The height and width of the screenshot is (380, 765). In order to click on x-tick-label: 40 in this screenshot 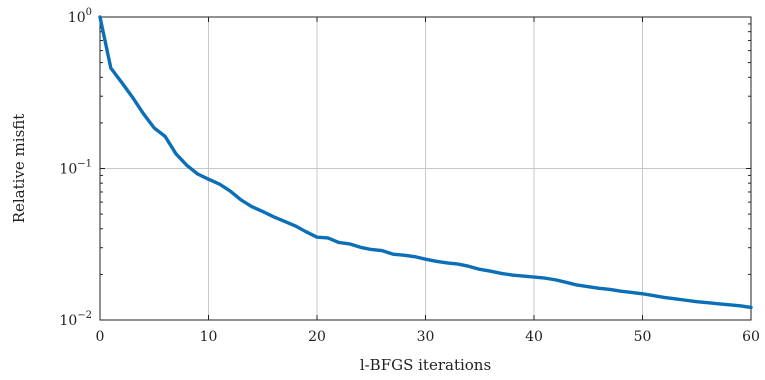, I will do `click(534, 337)`.